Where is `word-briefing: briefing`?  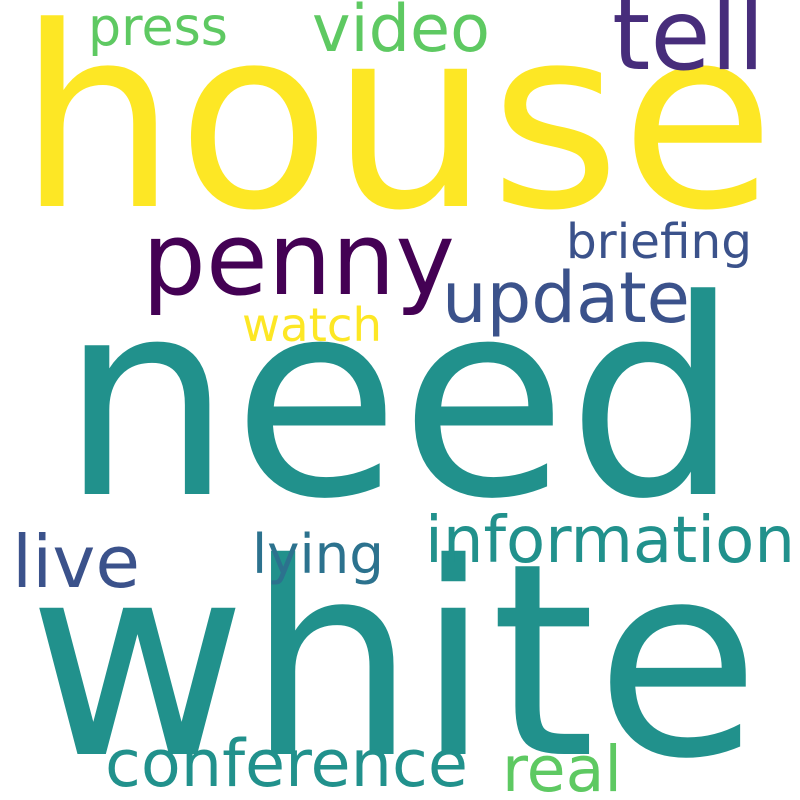 word-briefing: briefing is located at coordinates (659, 241).